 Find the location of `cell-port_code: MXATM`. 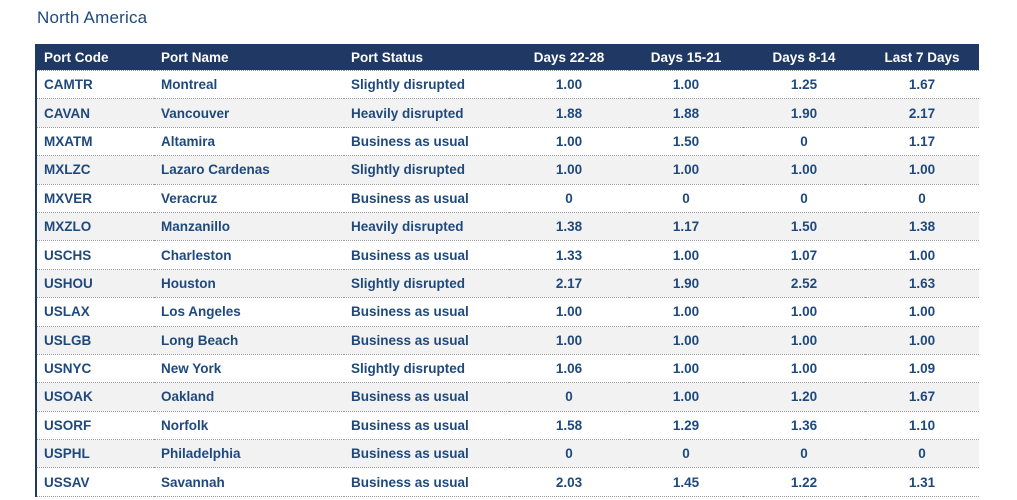

cell-port_code: MXATM is located at coordinates (95, 142).